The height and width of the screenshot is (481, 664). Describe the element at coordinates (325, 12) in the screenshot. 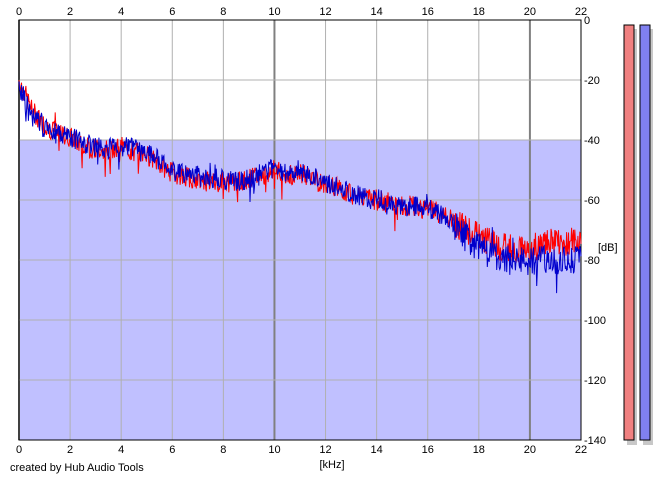

I see `x-tick-label-top: 12` at that location.